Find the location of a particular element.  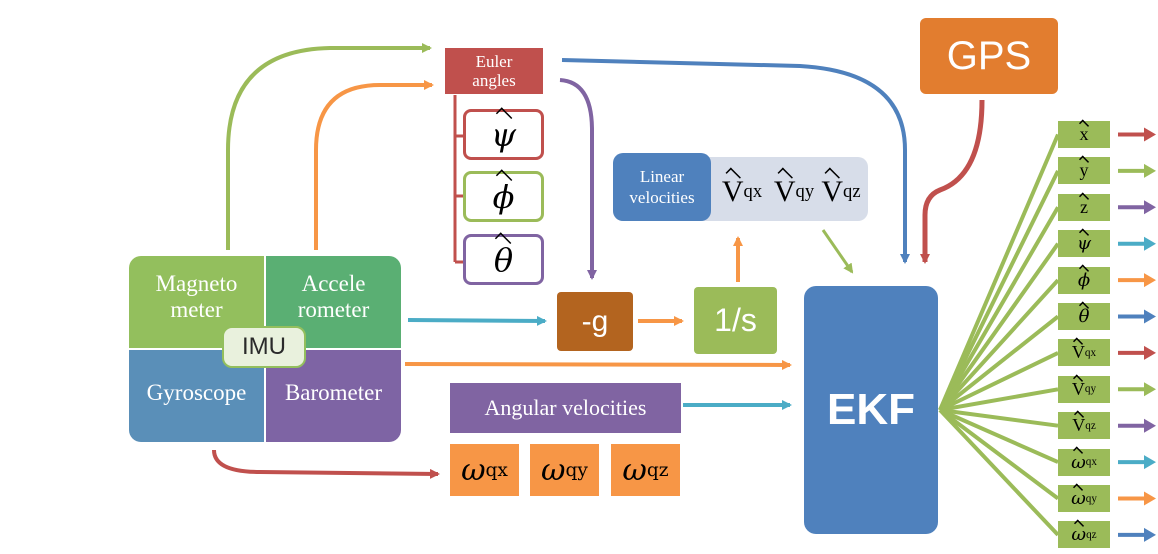

theta-symbol: θ is located at coordinates (503, 259).